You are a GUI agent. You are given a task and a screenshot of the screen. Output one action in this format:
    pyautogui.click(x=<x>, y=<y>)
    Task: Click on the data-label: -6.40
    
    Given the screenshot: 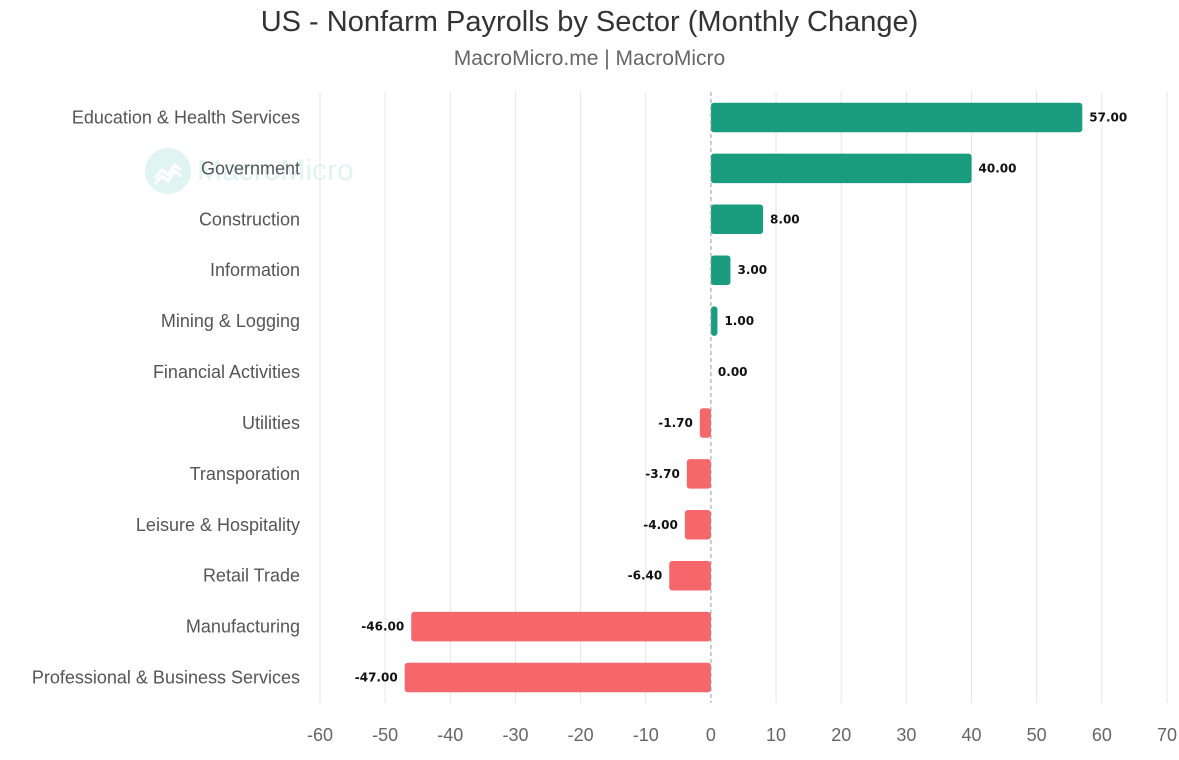 What is the action you would take?
    pyautogui.click(x=645, y=576)
    